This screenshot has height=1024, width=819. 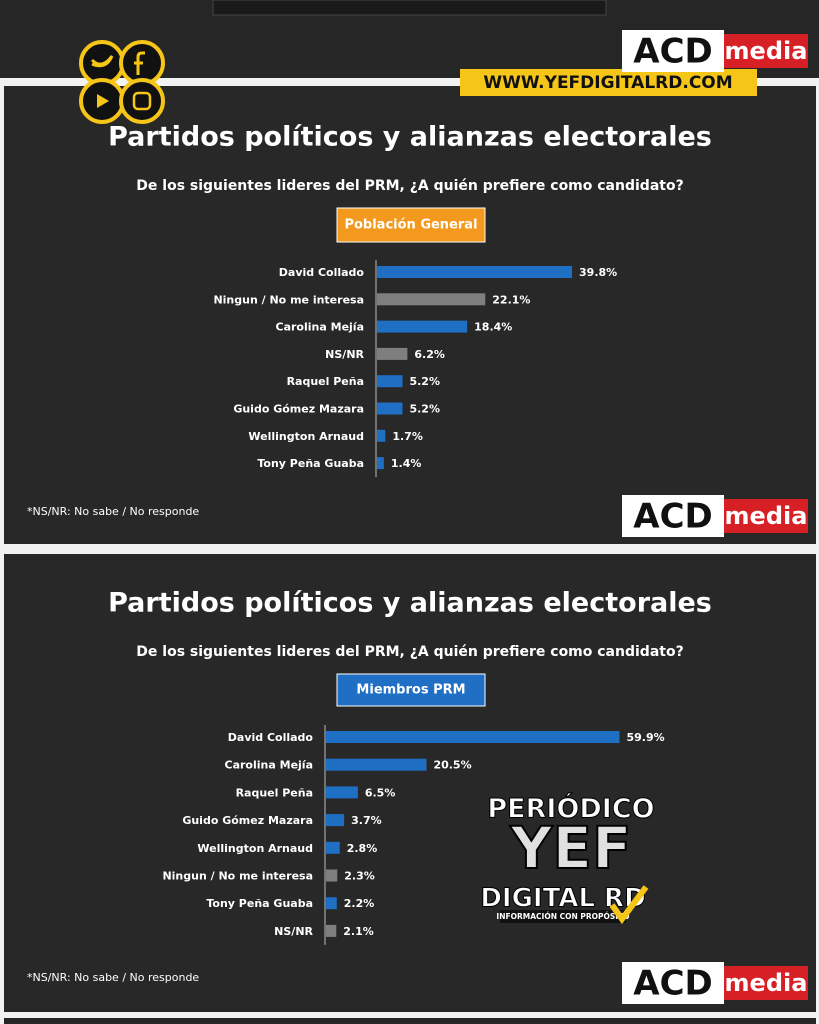 I want to click on value-label: 22.1%, so click(x=511, y=299).